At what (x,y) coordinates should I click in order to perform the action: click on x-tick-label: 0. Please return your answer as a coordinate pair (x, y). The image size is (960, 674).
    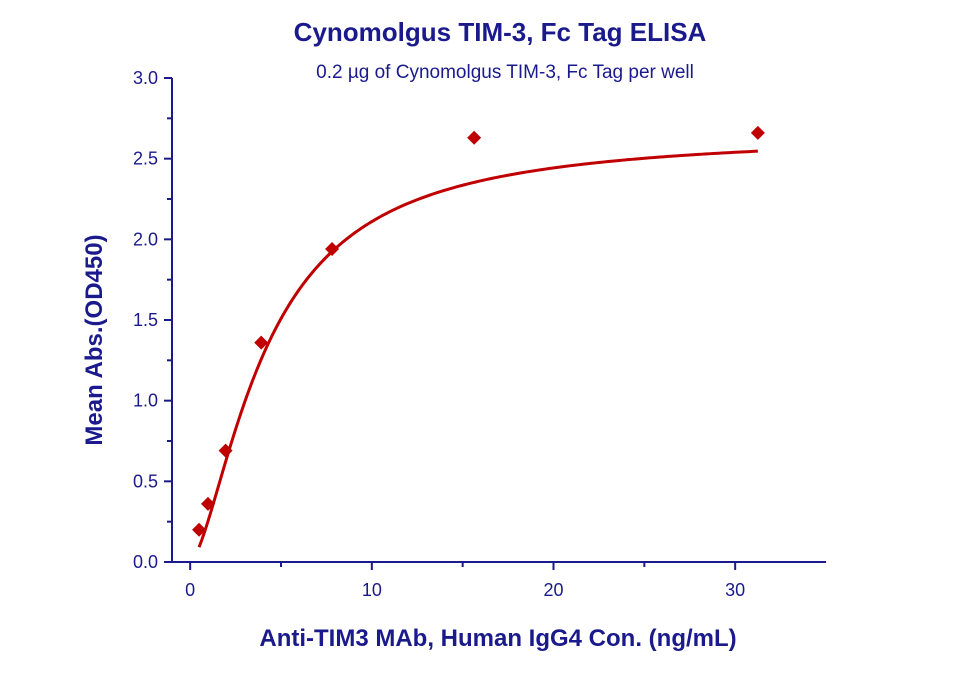
    Looking at the image, I should click on (190, 590).